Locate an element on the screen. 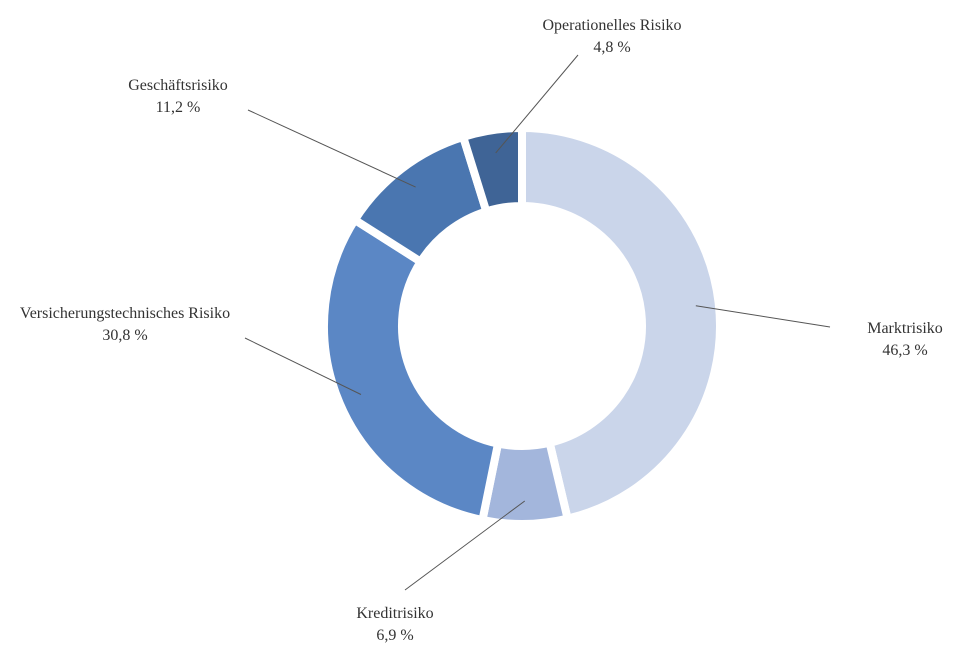  category-label: Operationelles Risiko is located at coordinates (612, 25).